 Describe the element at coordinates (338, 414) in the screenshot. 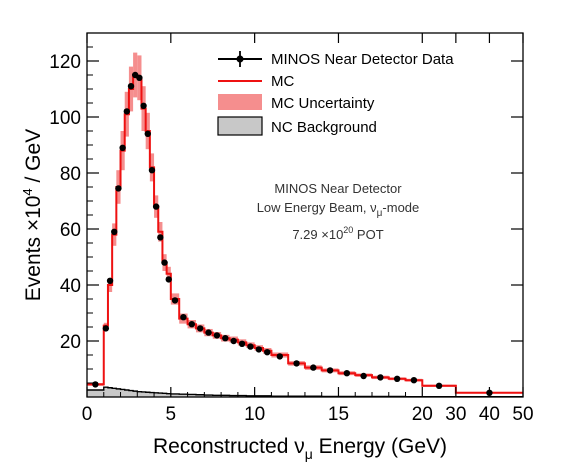

I see `x-tick-label: 15` at that location.